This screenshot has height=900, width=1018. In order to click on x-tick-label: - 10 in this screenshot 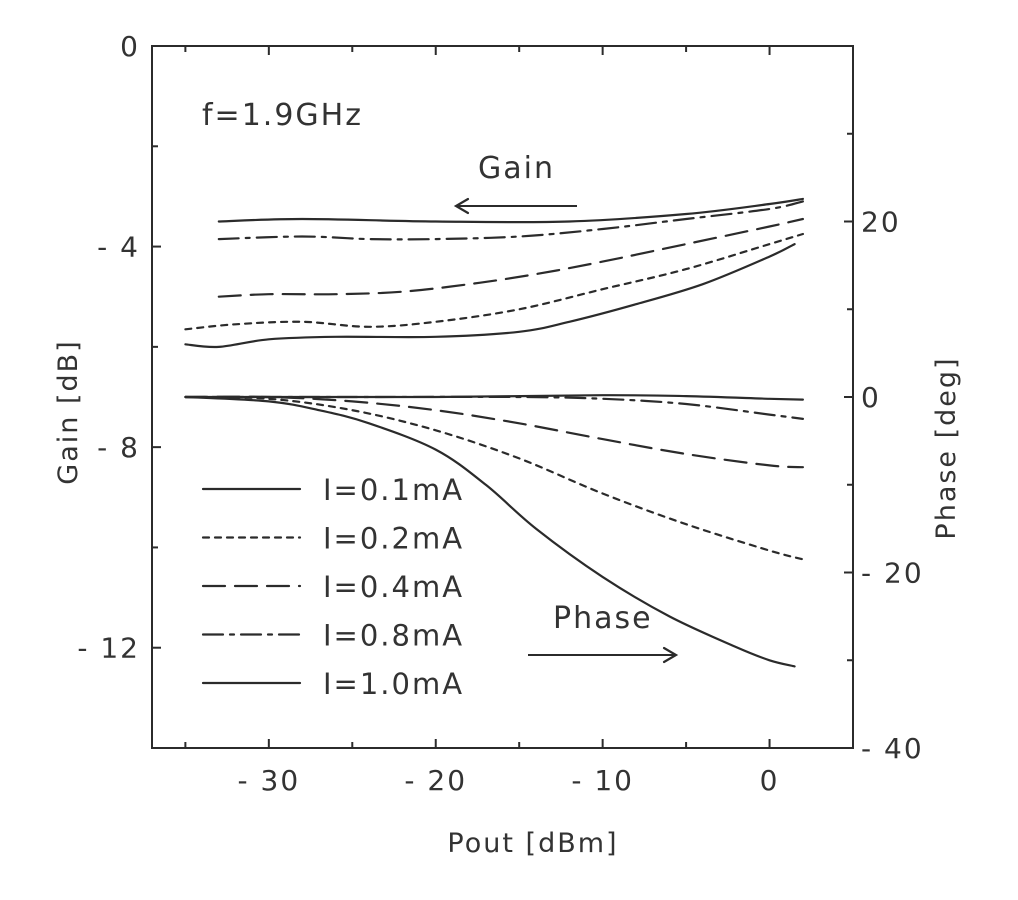, I will do `click(602, 780)`.